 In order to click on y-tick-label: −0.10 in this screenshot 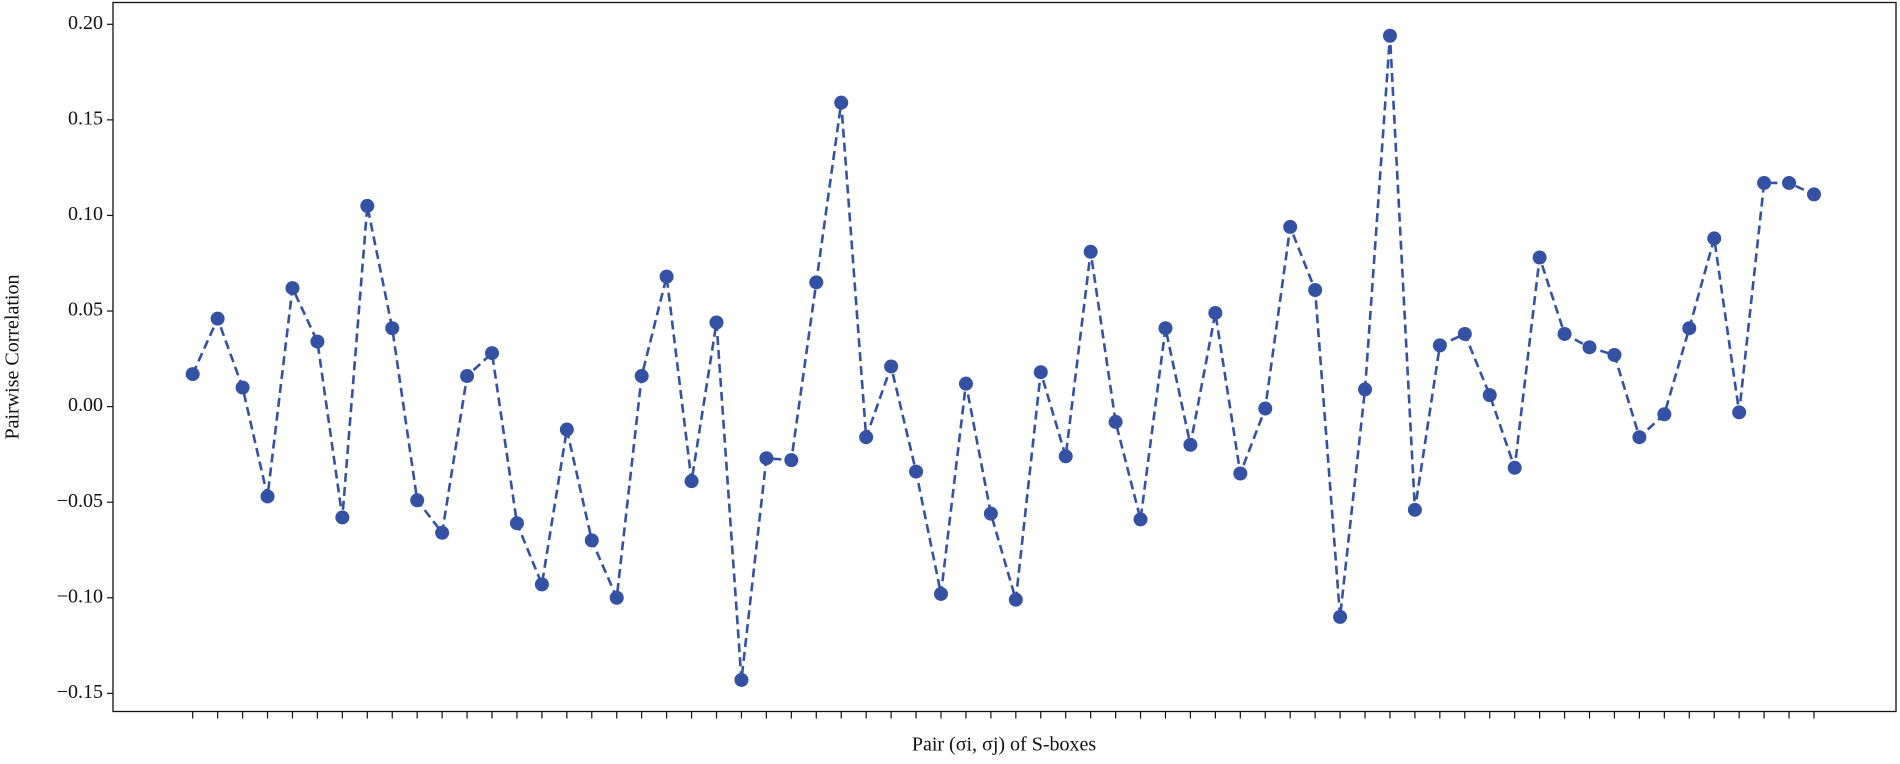, I will do `click(80, 596)`.